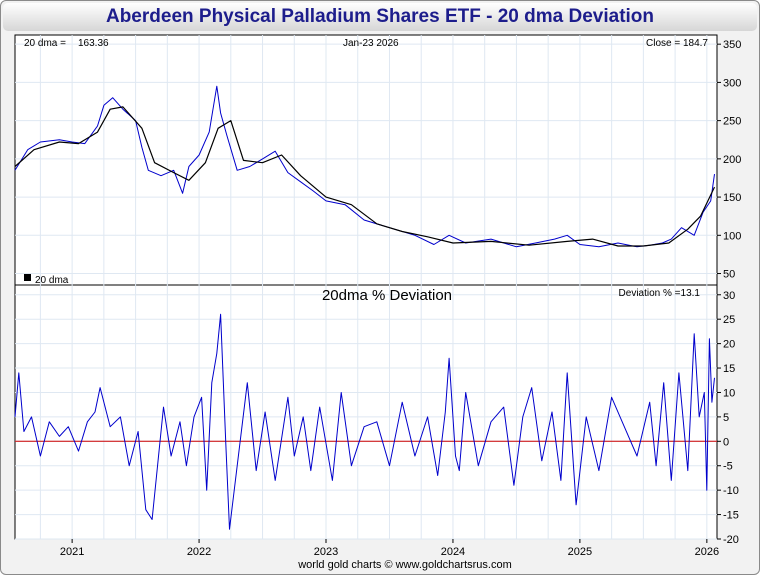  What do you see at coordinates (726, 442) in the screenshot?
I see `deviation-ytick-label: 0` at bounding box center [726, 442].